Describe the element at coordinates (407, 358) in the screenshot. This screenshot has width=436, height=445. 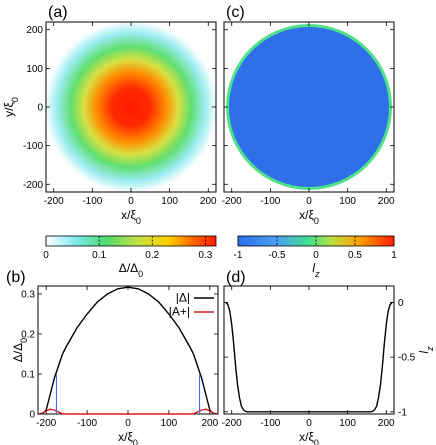
I see `y-tick-label: -0.5` at that location.